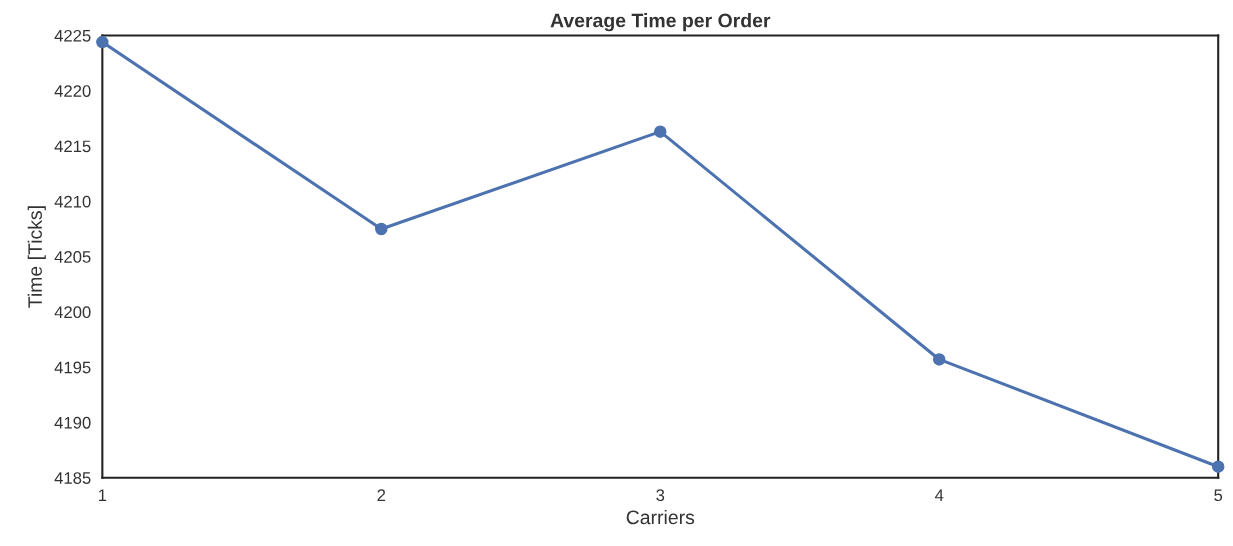 The image size is (1233, 546). I want to click on y-tick-label: 4220, so click(72, 91).